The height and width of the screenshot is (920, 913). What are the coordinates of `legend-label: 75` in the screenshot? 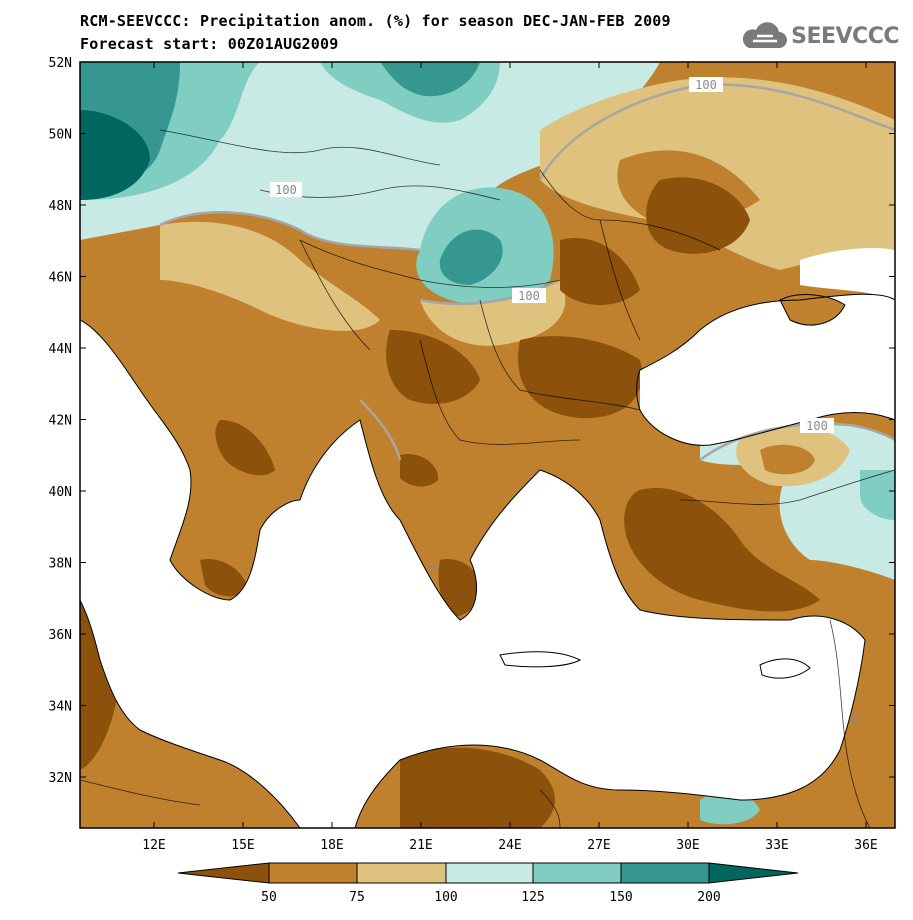 It's located at (357, 897).